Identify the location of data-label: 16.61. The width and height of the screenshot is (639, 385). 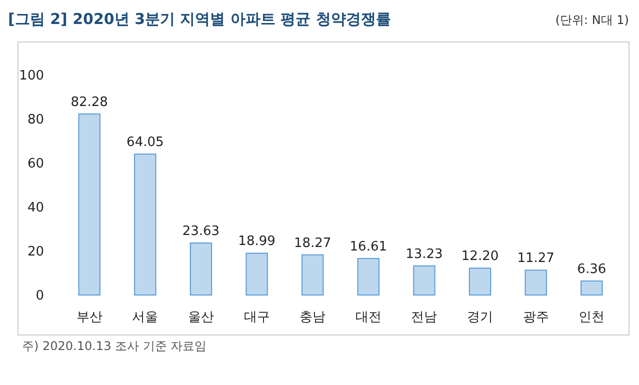
(369, 246).